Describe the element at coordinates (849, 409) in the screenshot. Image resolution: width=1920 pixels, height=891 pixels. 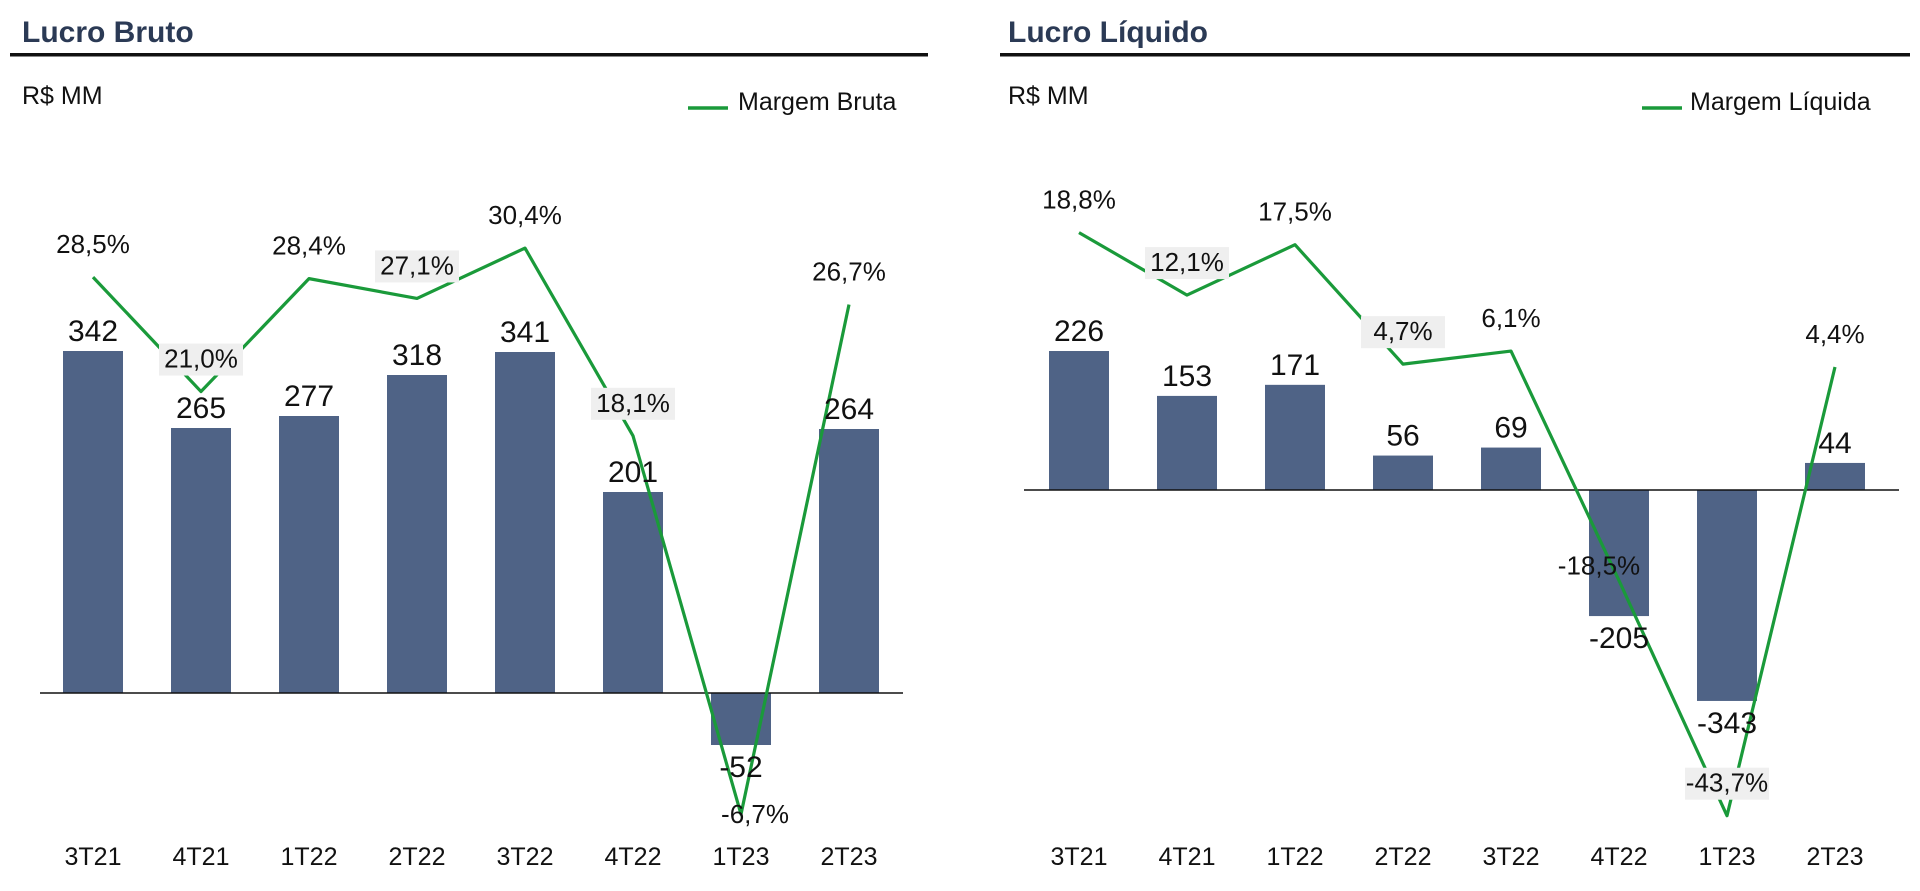
I see `bar-value-label: 264` at that location.